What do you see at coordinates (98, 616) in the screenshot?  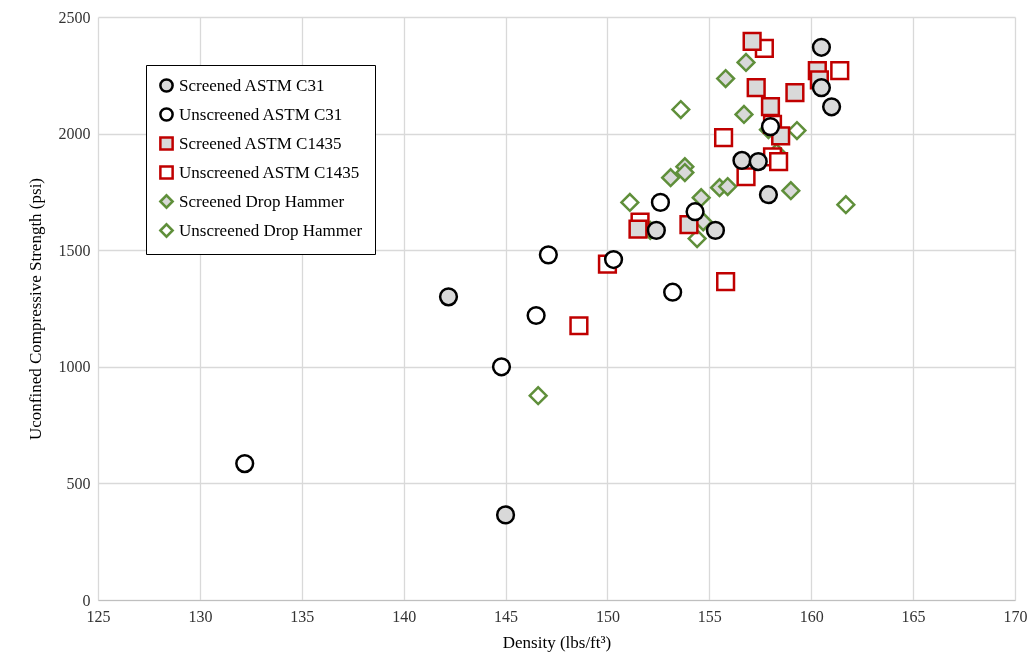 I see `x-tick-label: 125` at bounding box center [98, 616].